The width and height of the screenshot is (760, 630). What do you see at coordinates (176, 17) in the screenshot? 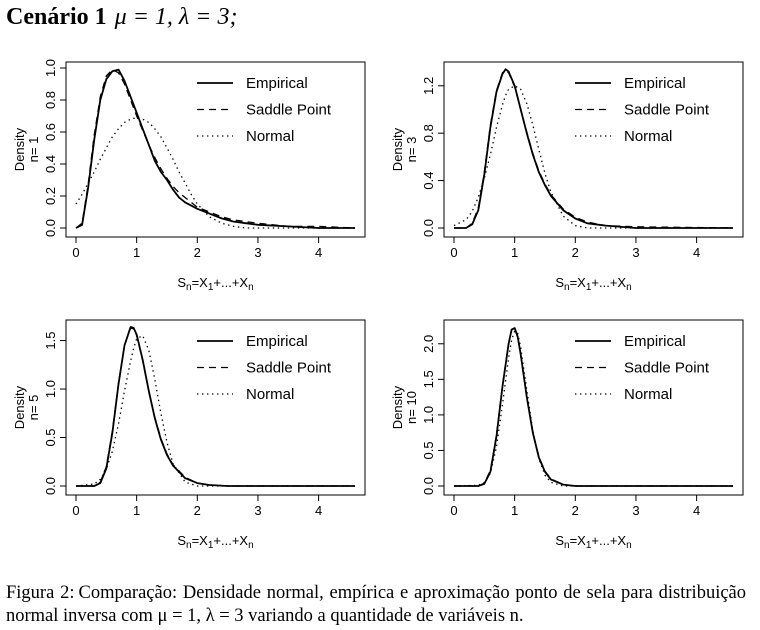
I see `scenario-params: μ = 1, λ = 3;` at bounding box center [176, 17].